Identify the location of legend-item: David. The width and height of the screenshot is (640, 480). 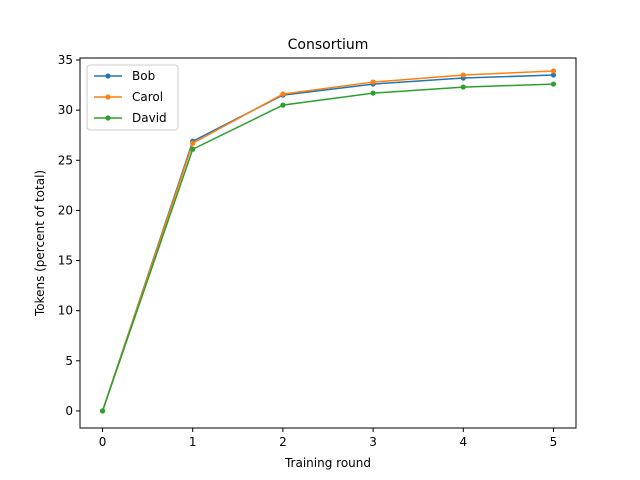
(130, 118).